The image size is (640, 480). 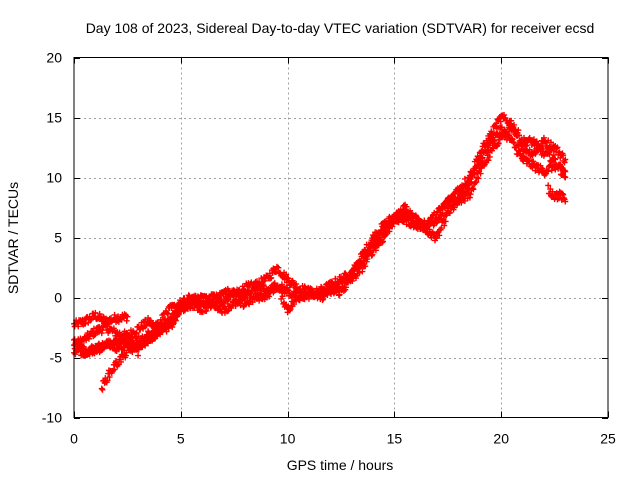 I want to click on series-track-a, so click(x=101, y=319).